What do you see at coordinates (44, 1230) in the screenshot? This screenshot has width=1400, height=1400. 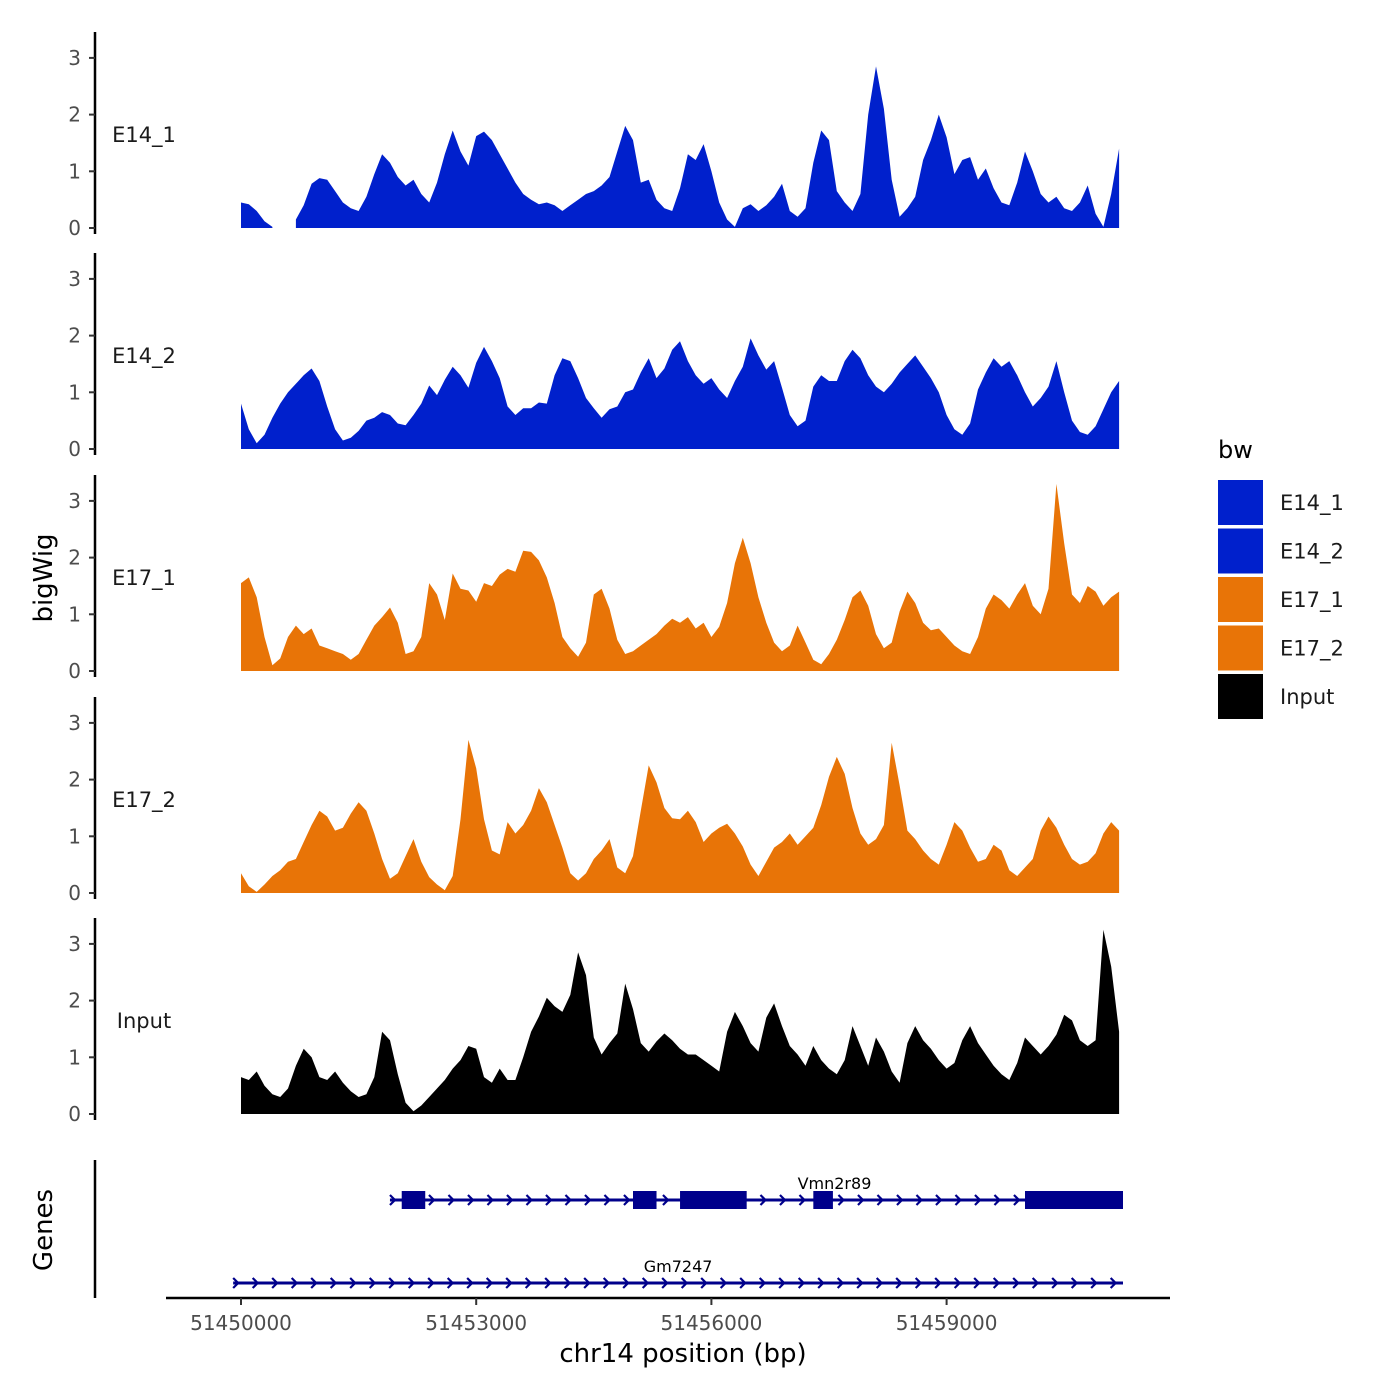 I see `genes-panel-title: Genes` at bounding box center [44, 1230].